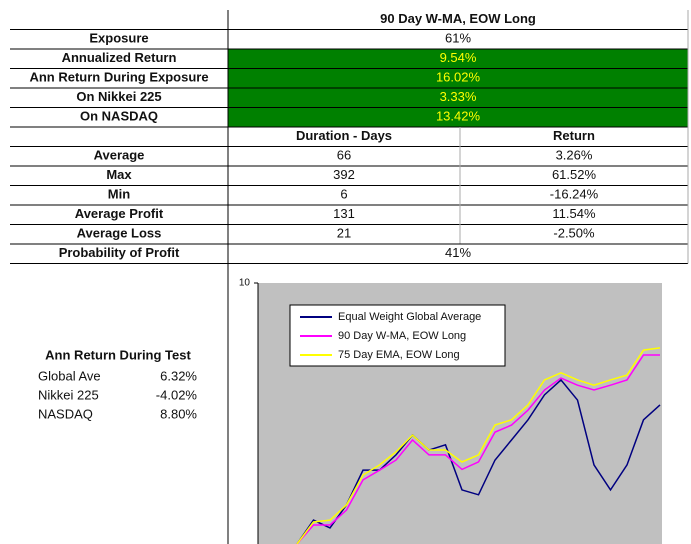 This screenshot has height=544, width=691. I want to click on block-value: -4.02%, so click(177, 394).